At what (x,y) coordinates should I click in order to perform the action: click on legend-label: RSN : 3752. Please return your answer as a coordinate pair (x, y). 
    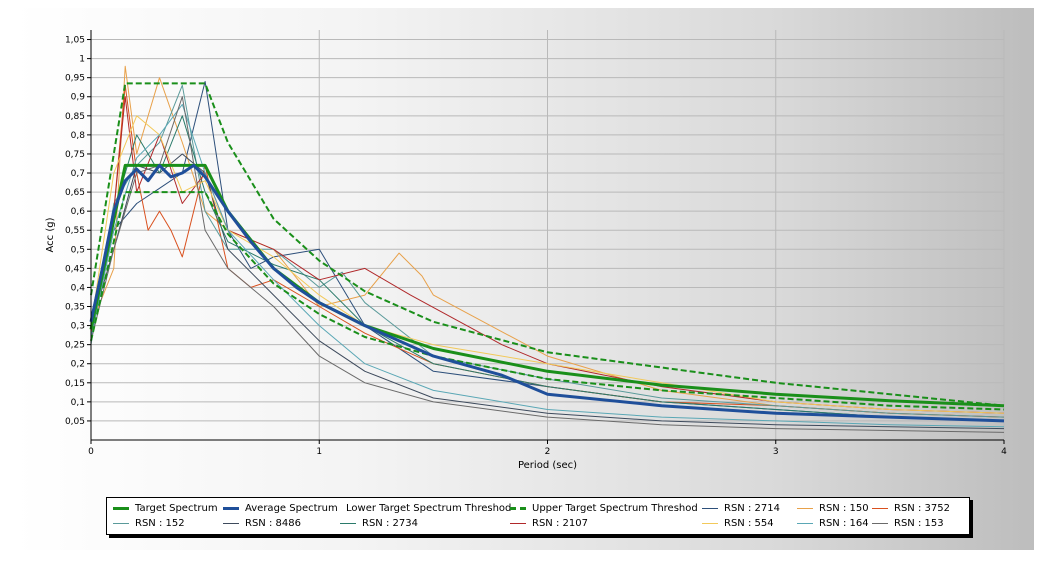
    Looking at the image, I should click on (922, 508).